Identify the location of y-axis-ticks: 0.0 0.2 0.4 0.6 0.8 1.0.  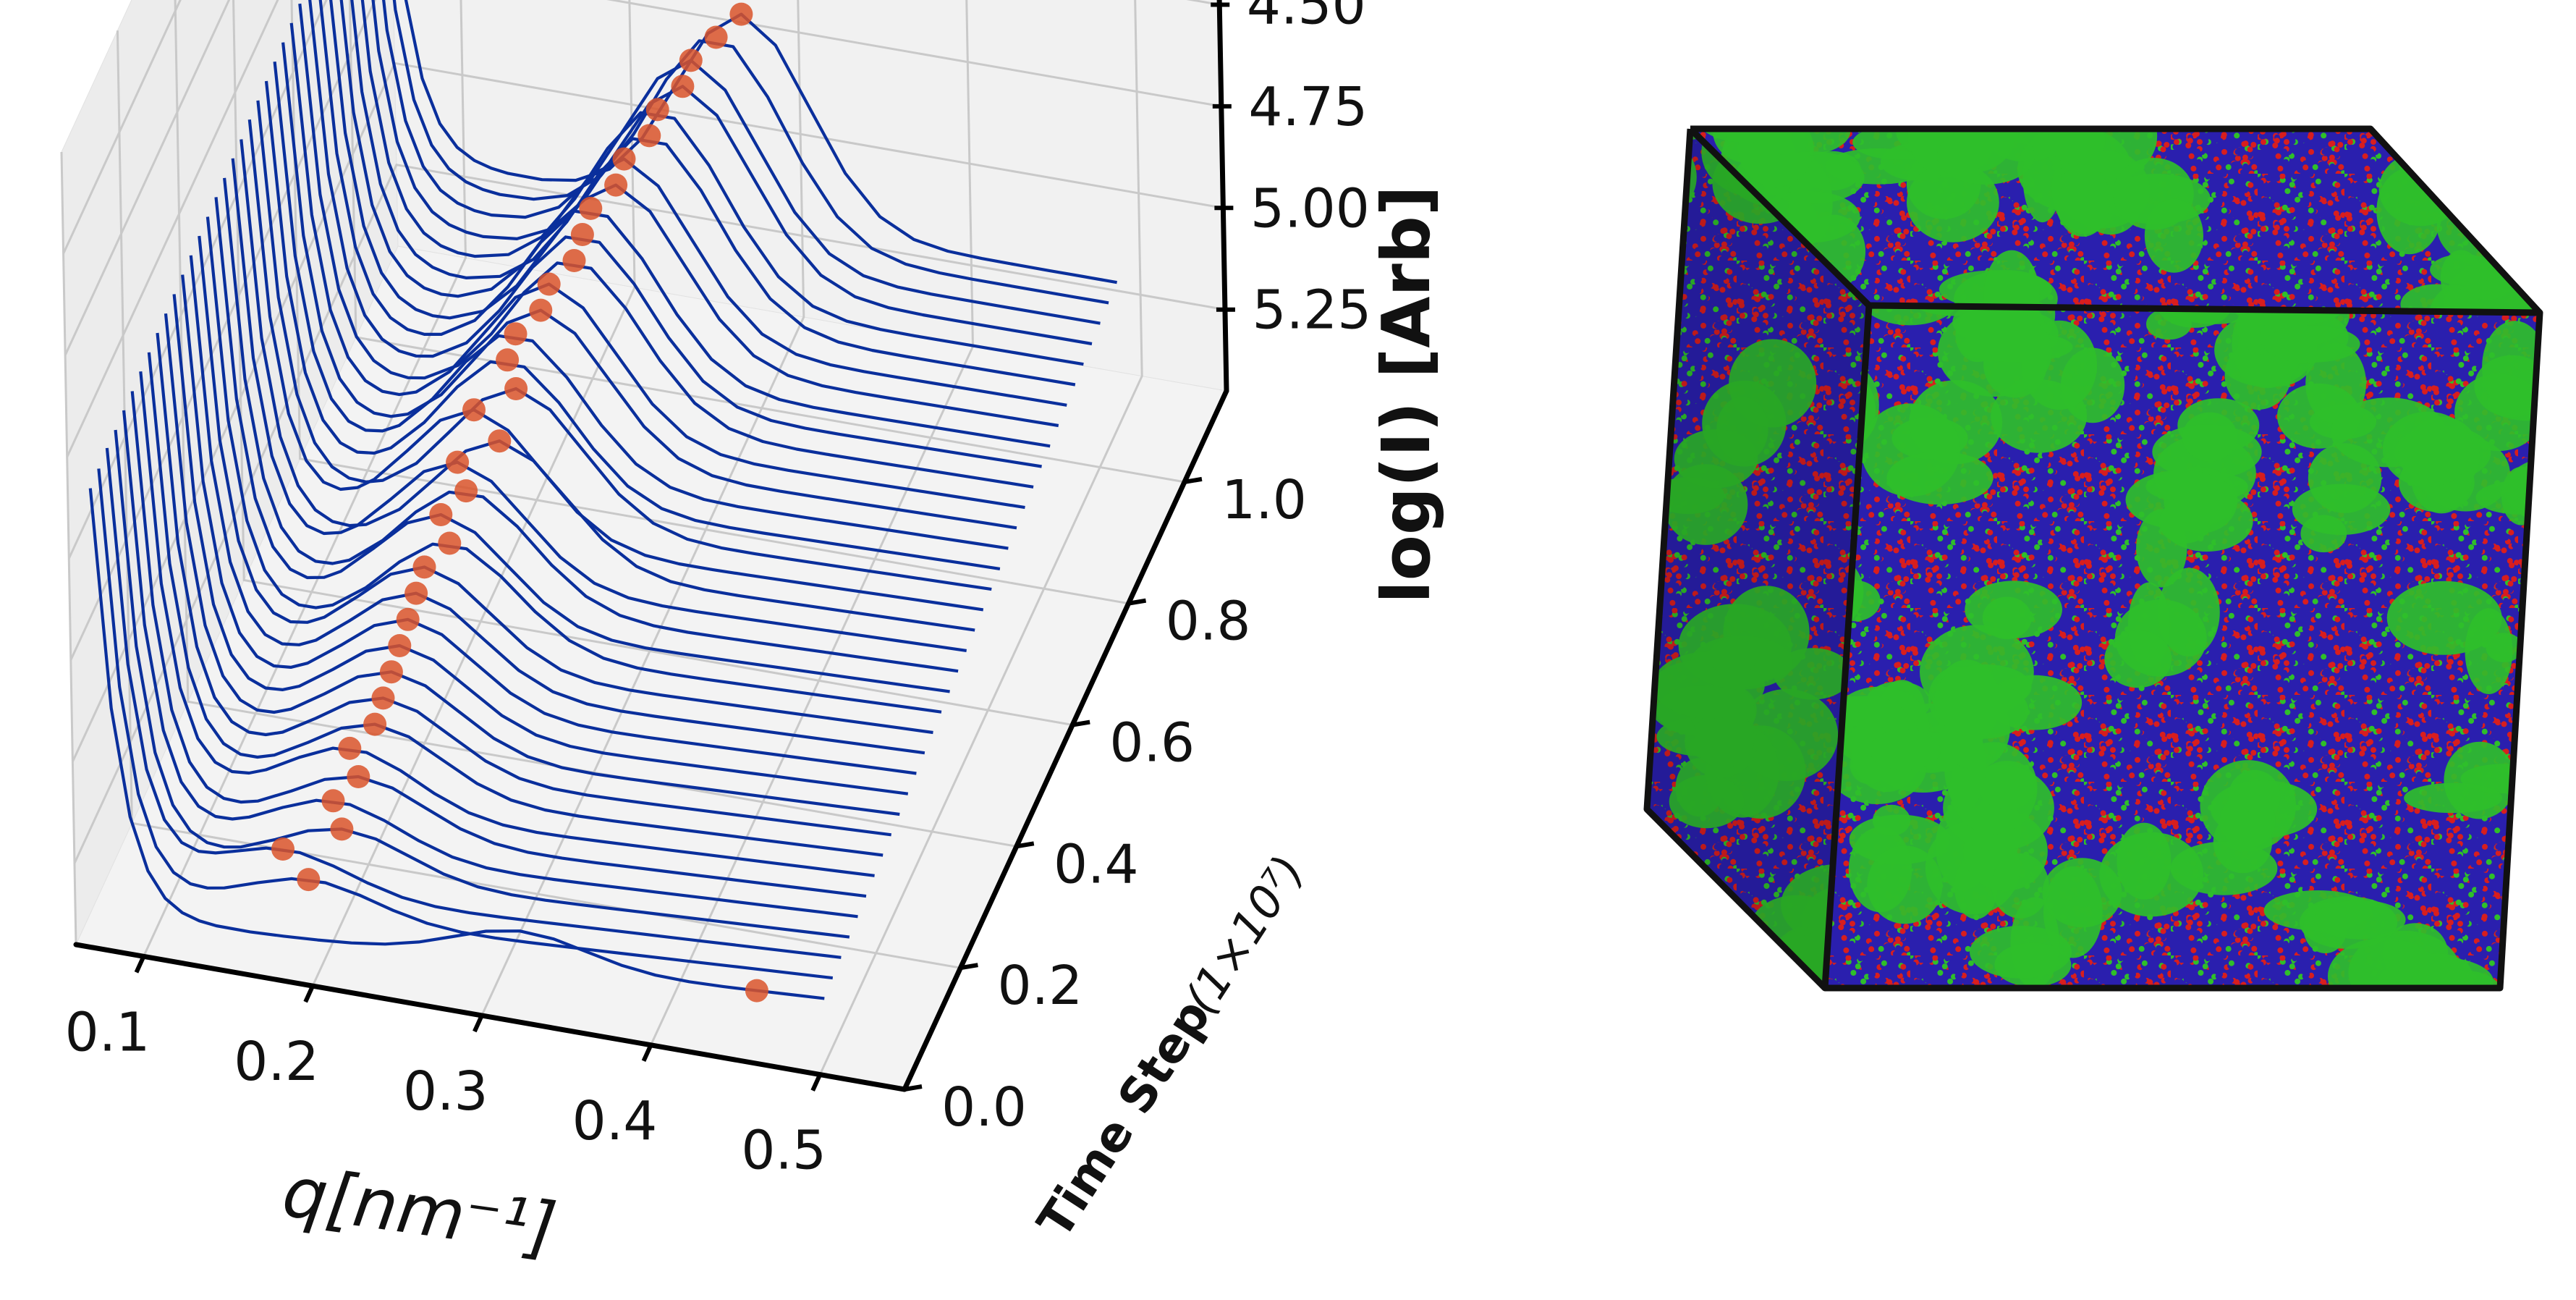
(1105, 804).